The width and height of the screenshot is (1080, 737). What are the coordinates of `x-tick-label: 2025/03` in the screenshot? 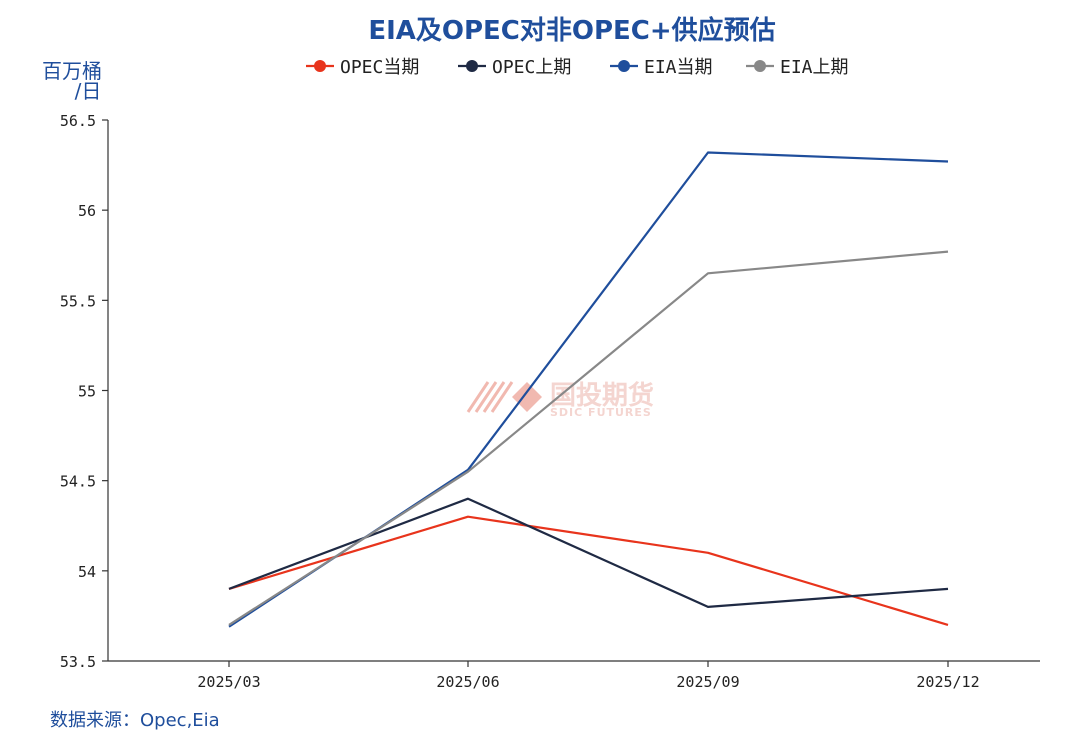 It's located at (228, 682).